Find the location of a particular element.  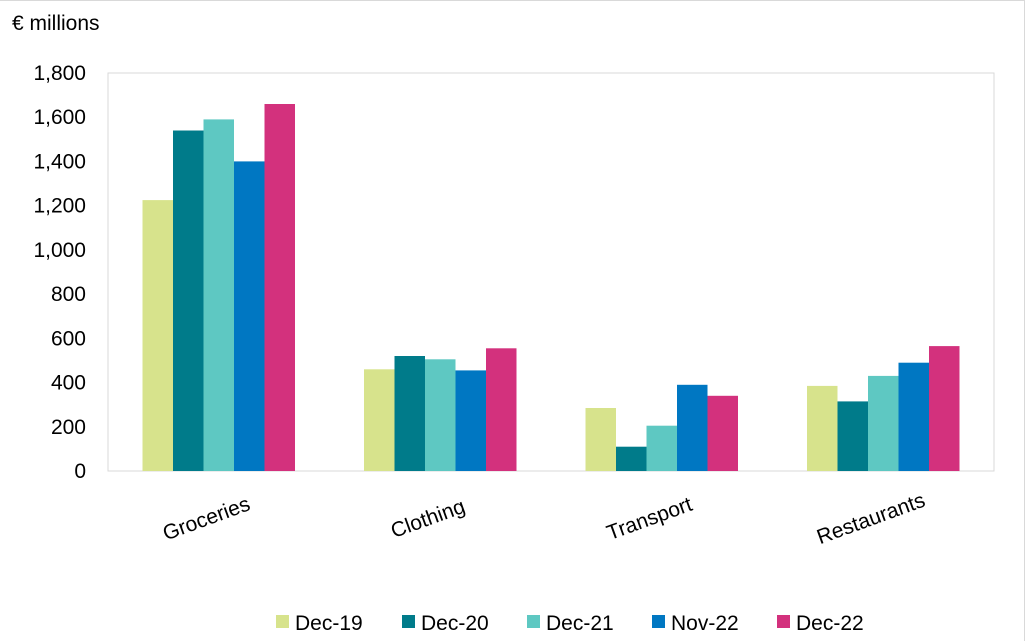

category-label: Transport is located at coordinates (650, 519).